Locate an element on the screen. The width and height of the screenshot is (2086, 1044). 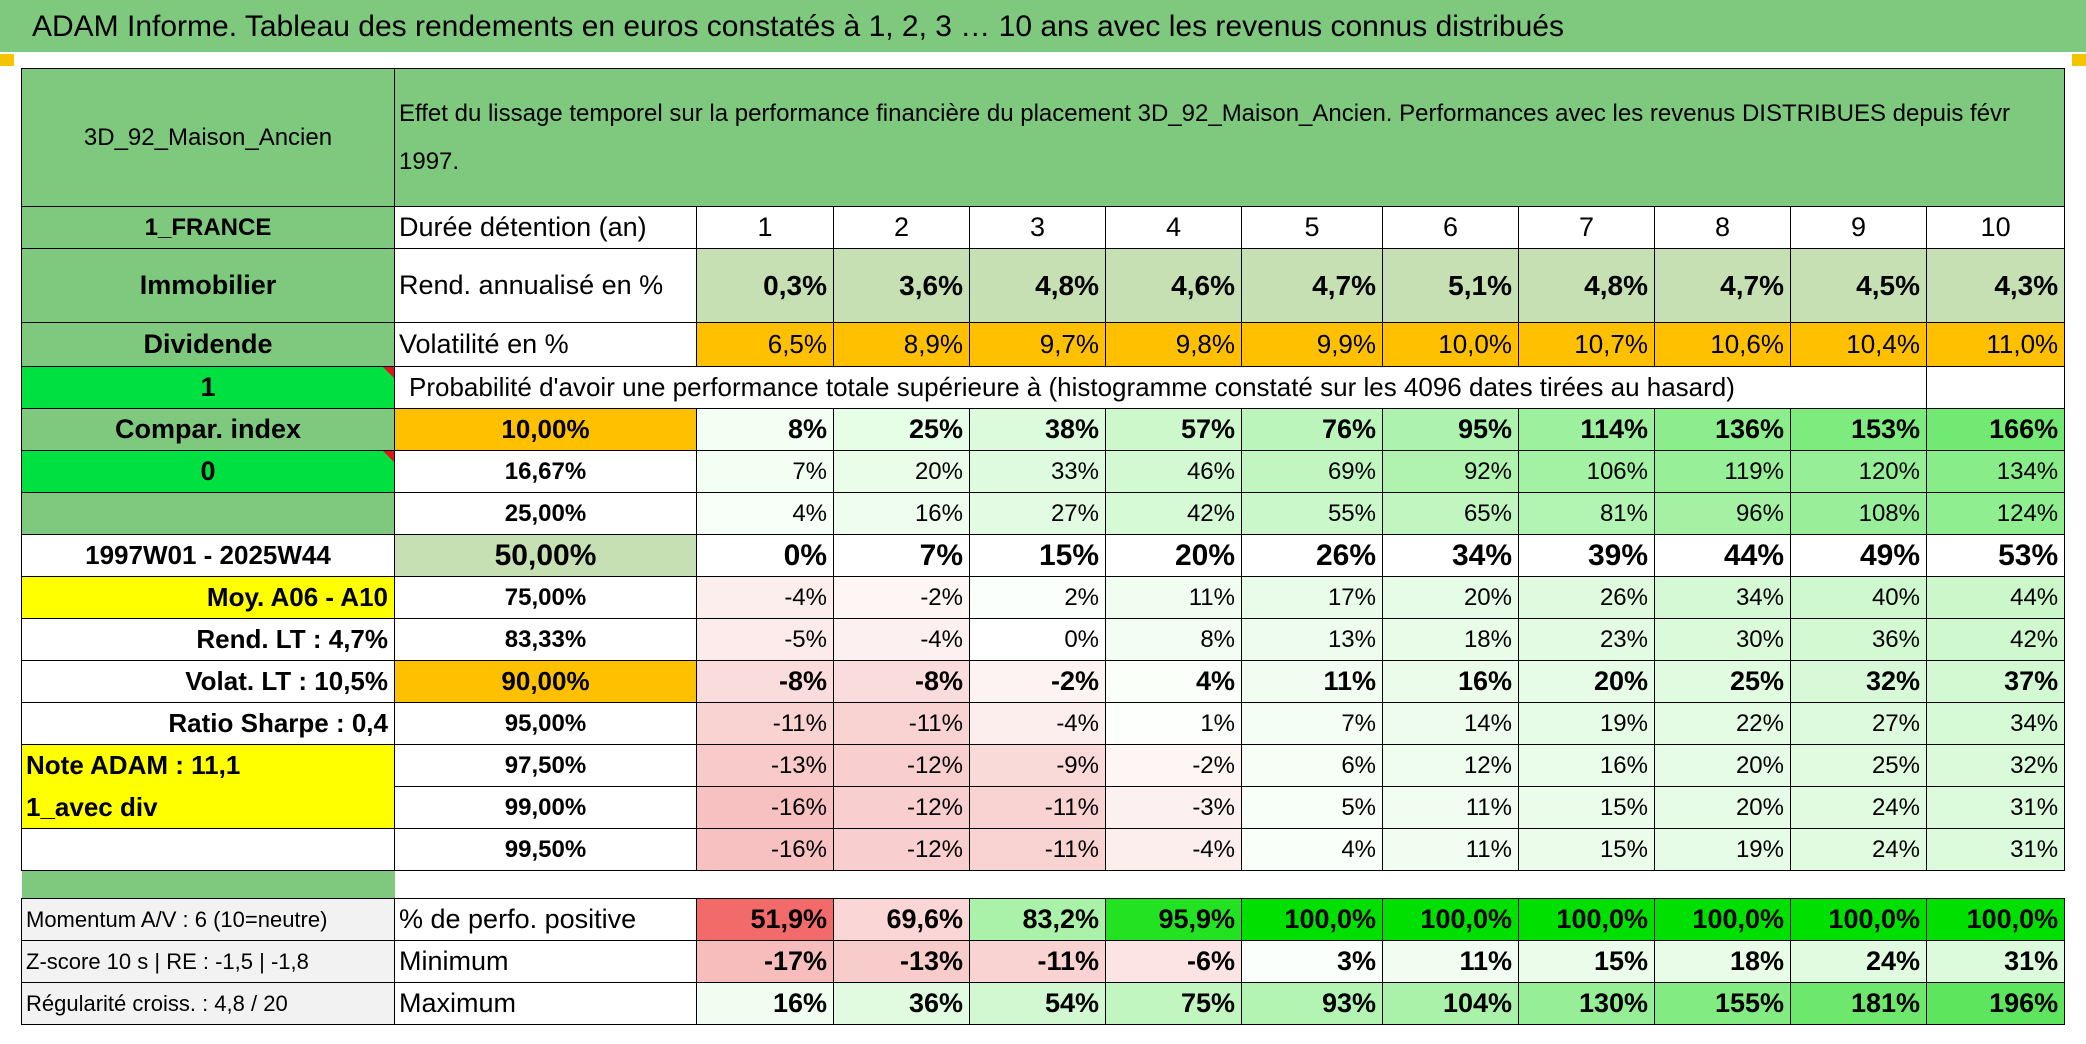
quantile-cell: -2% is located at coordinates (901, 597).